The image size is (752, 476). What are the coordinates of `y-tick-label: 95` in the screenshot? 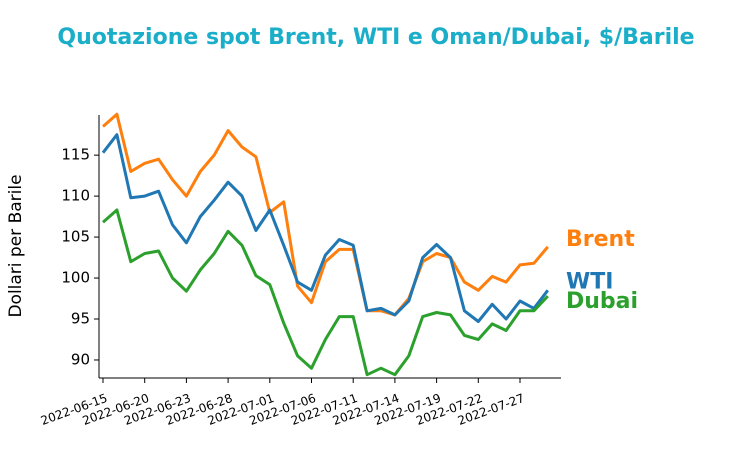 It's located at (80, 319).